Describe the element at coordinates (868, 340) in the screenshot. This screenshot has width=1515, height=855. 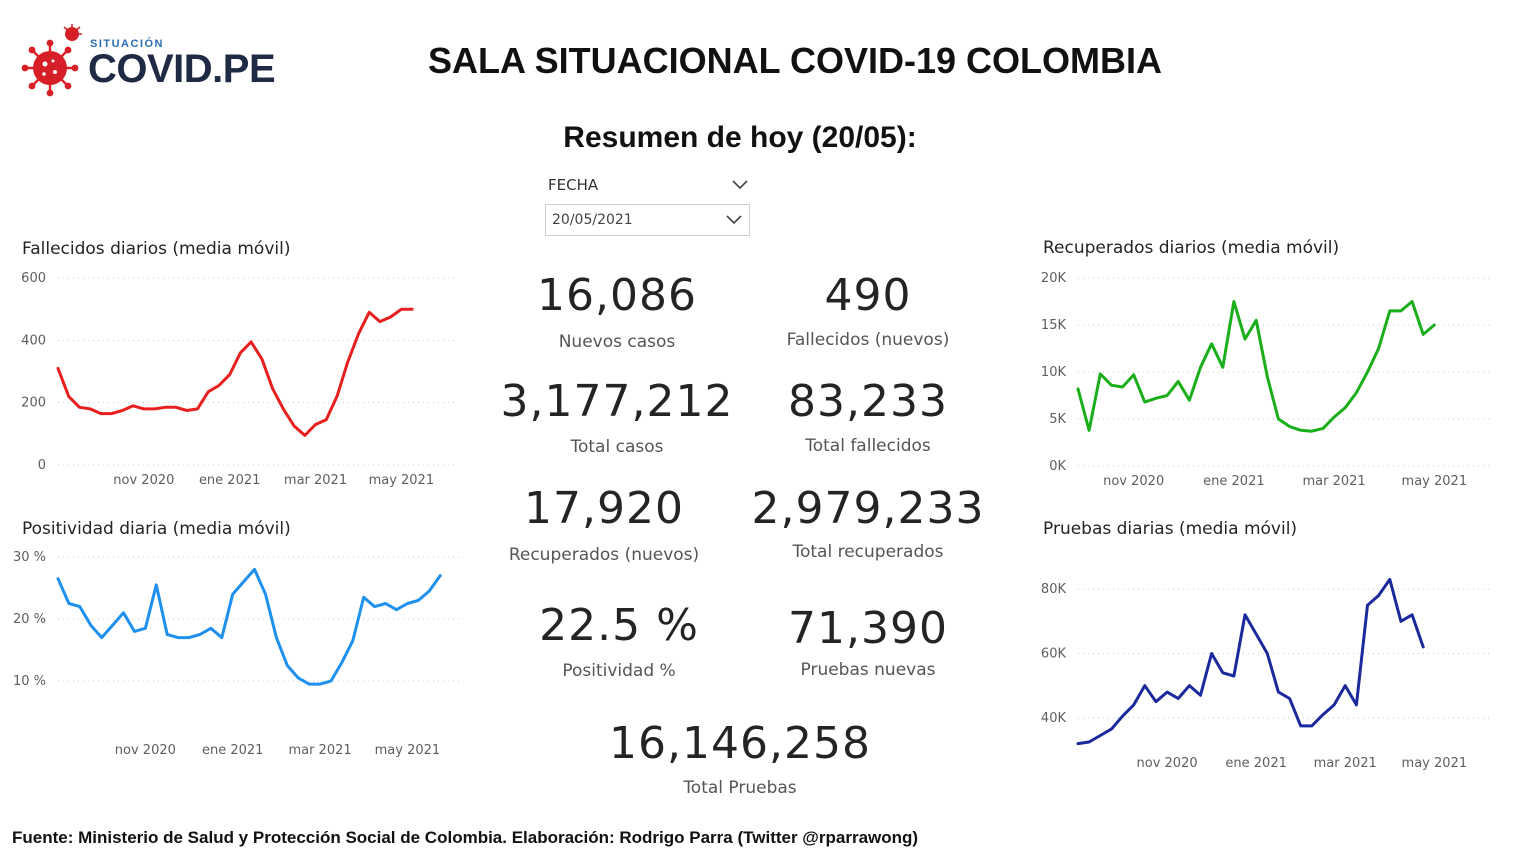
I see `kpi-fallecidos-nuevos-label: Fallecidos (nuevos)` at that location.